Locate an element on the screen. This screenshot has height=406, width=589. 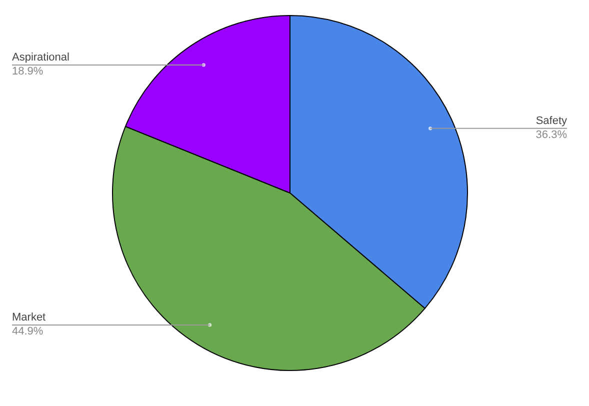
slice-label: Aspirational is located at coordinates (41, 57).